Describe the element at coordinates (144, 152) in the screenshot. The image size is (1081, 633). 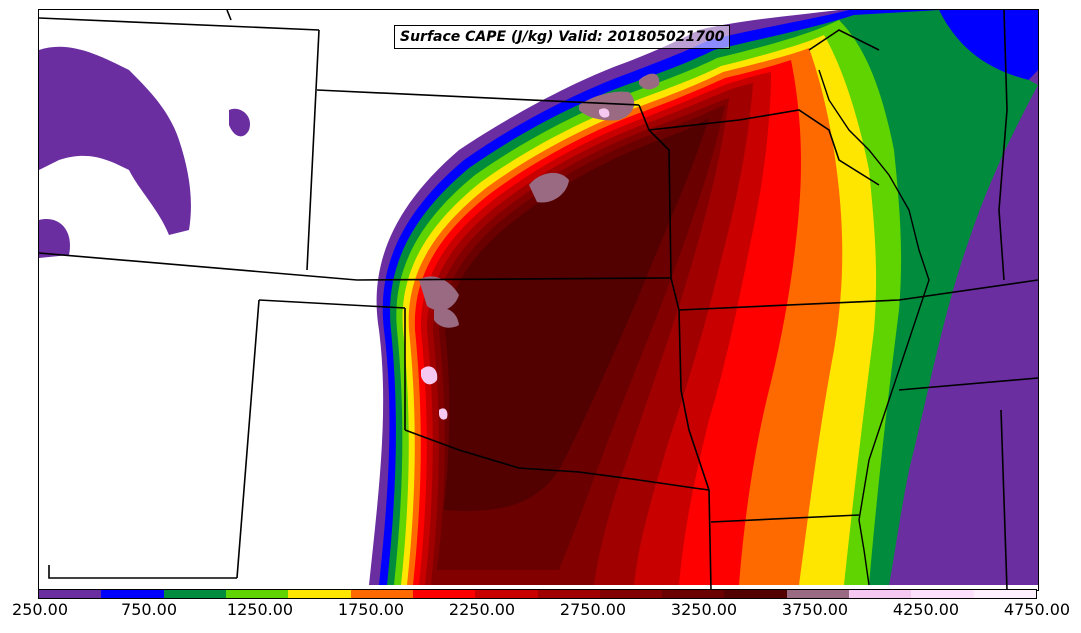
I see `cape-band-purple-nw` at that location.